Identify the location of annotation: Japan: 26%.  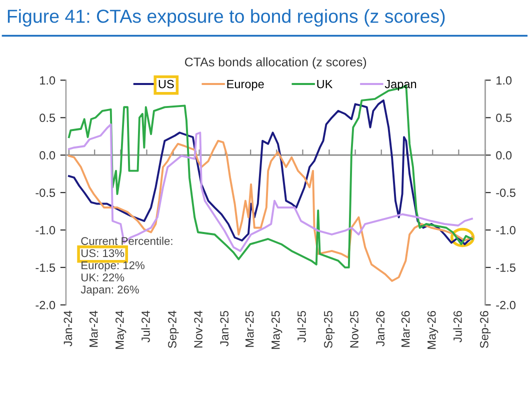
(109, 291).